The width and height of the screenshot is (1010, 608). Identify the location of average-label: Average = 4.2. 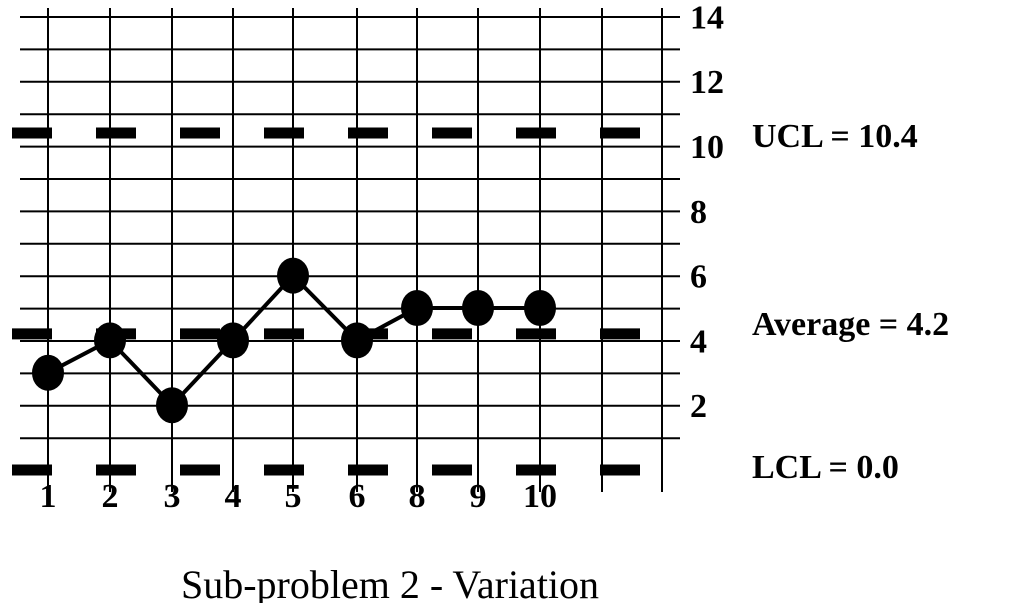
(850, 324).